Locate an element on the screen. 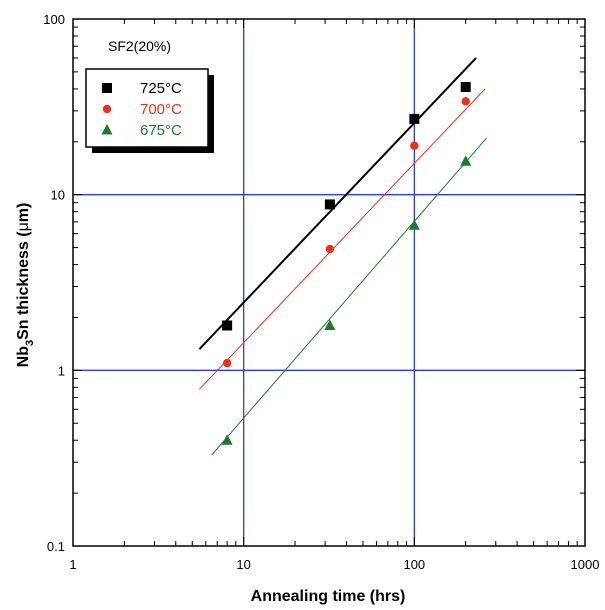 The width and height of the screenshot is (605, 610). x-axis-title: Annealing time (hrs) is located at coordinates (328, 596).